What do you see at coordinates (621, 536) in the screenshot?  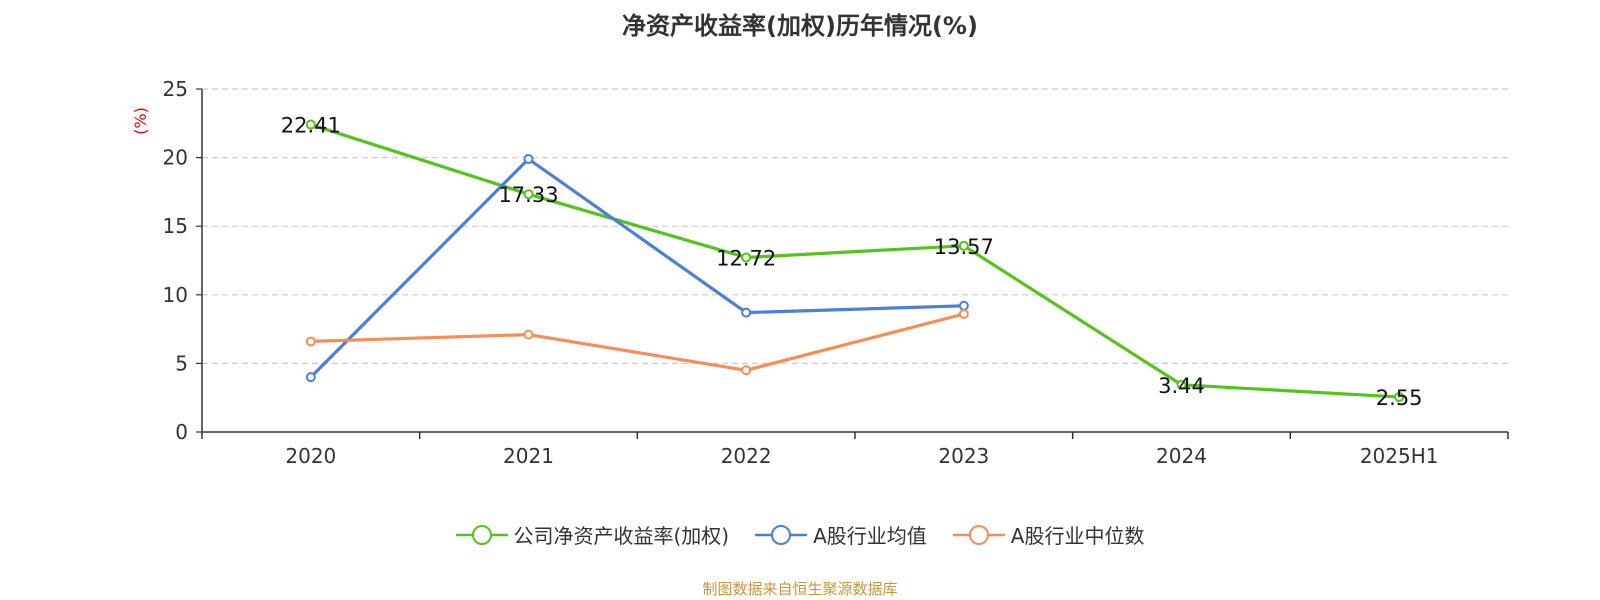 I see `legend-label: 公司净资产收益率(加权)` at bounding box center [621, 536].